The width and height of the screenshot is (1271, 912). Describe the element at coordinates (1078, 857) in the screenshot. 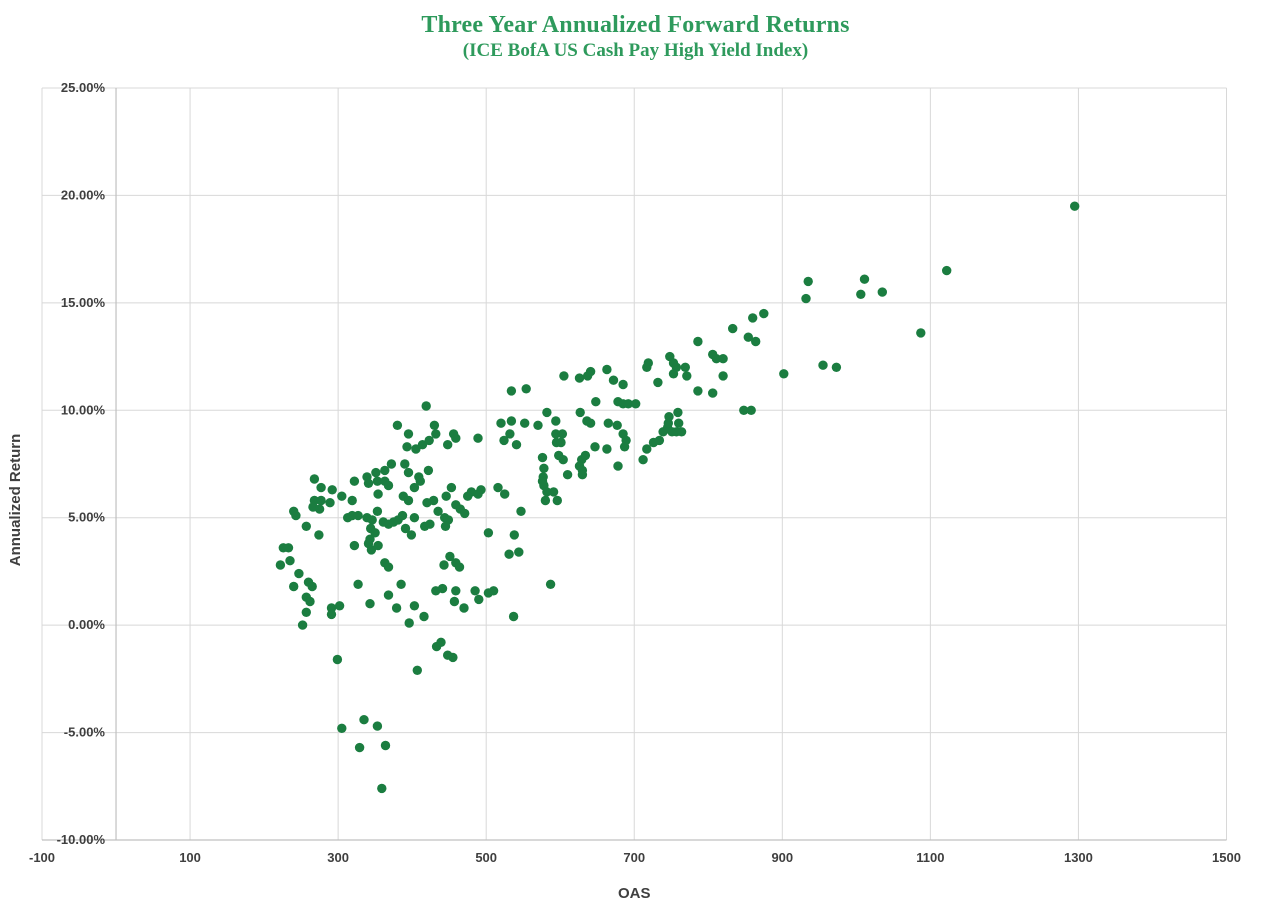

I see `x-tick-label: 1300` at that location.